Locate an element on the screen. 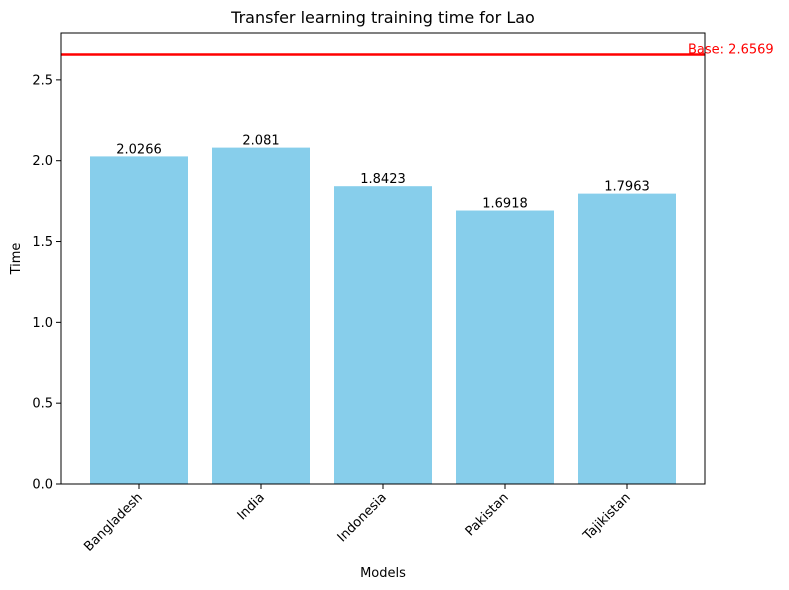  bar-india is located at coordinates (261, 316).